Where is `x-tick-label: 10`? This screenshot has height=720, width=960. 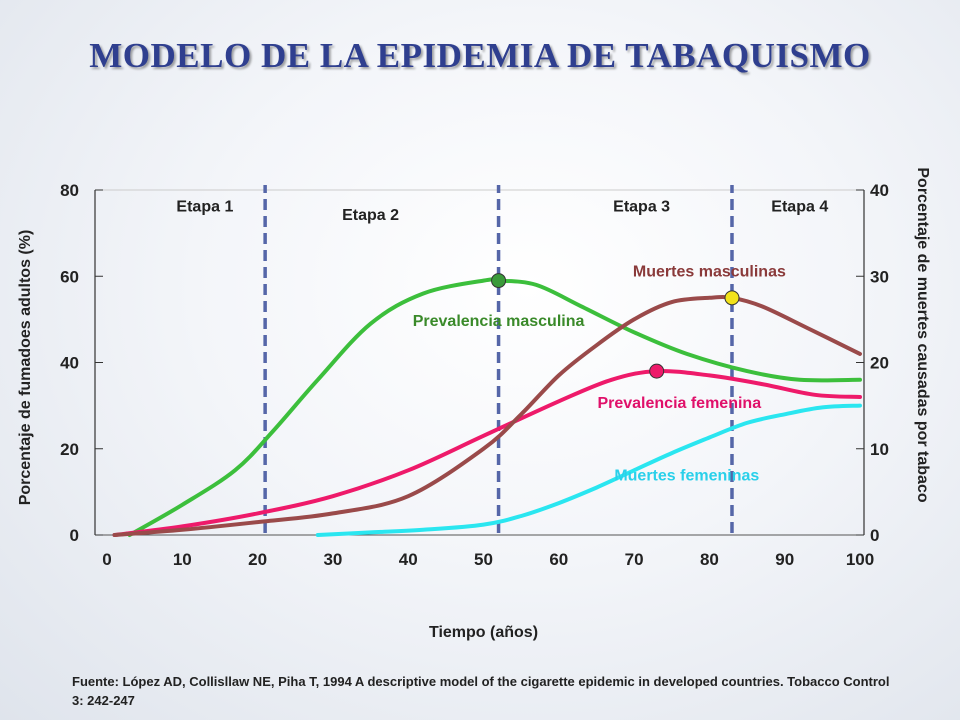 x-tick-label: 10 is located at coordinates (182, 559).